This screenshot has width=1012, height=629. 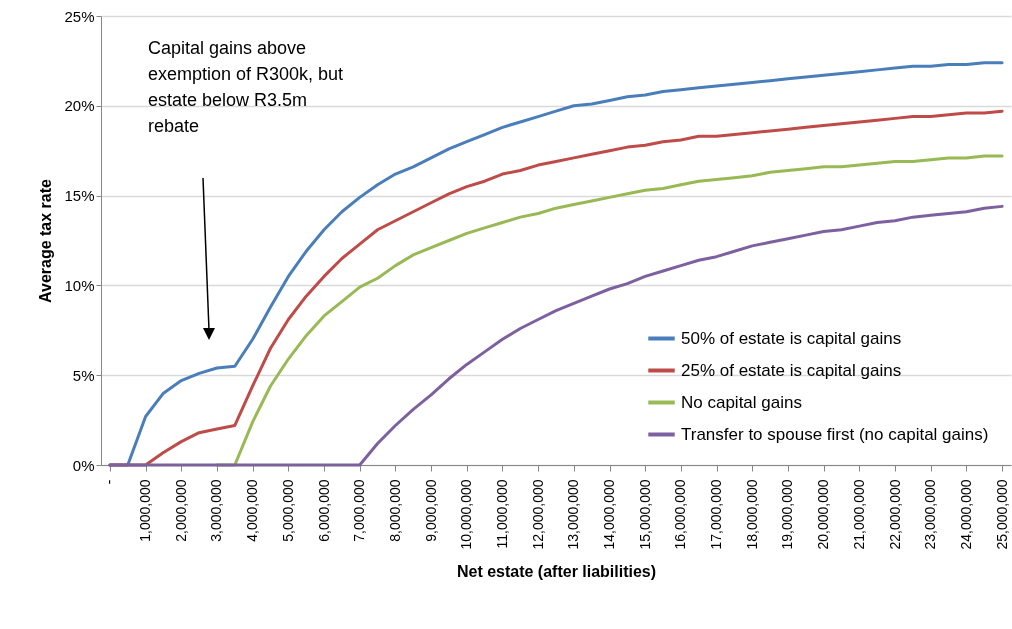 I want to click on x-tick-label: 6,000,000, so click(x=323, y=510).